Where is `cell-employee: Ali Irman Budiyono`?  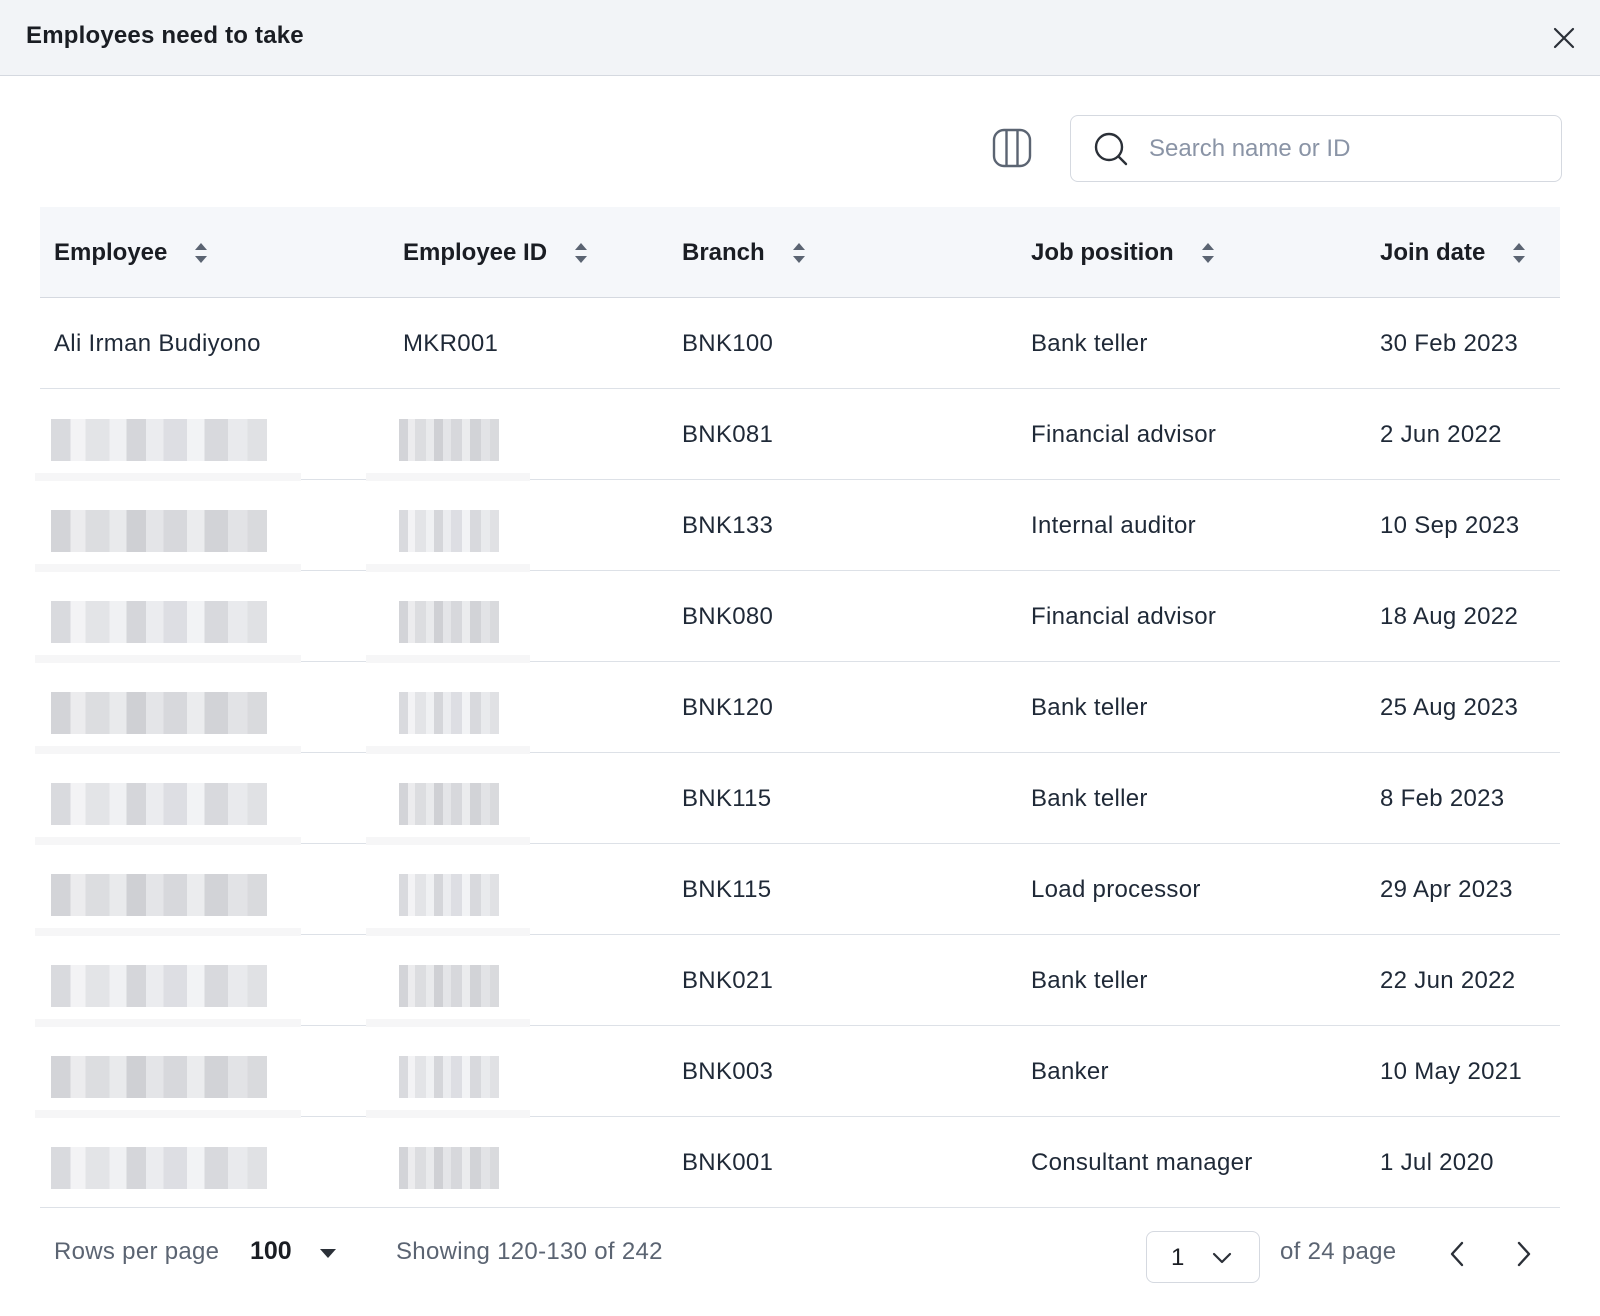
cell-employee: Ali Irman Budiyono is located at coordinates (157, 343).